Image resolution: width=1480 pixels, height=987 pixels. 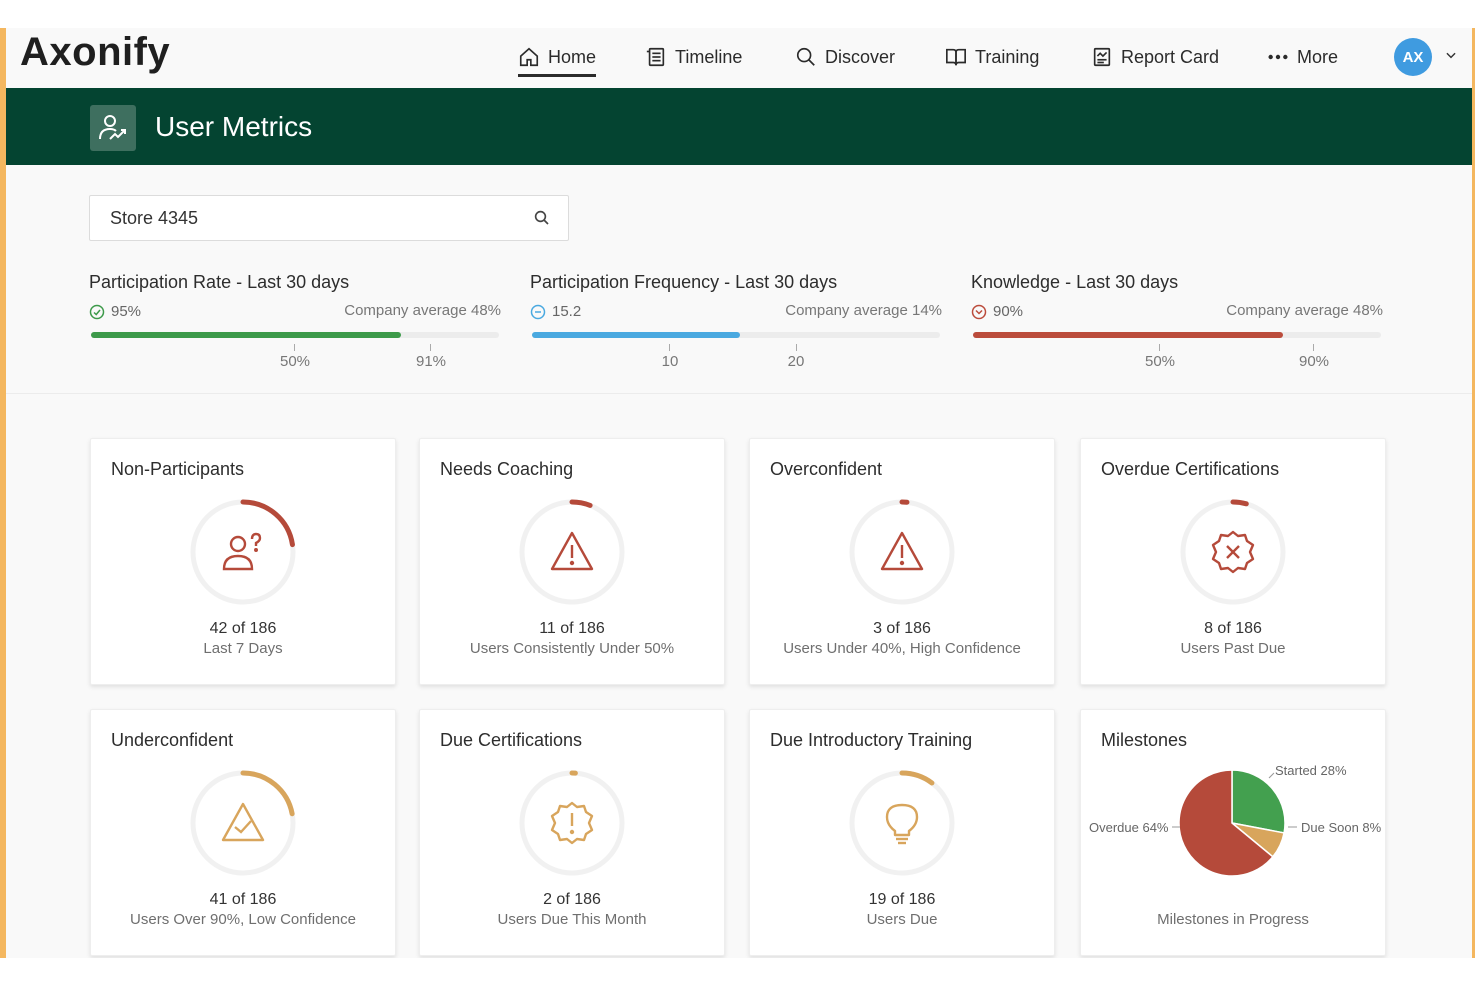 I want to click on nav-home: Home, so click(x=557, y=59).